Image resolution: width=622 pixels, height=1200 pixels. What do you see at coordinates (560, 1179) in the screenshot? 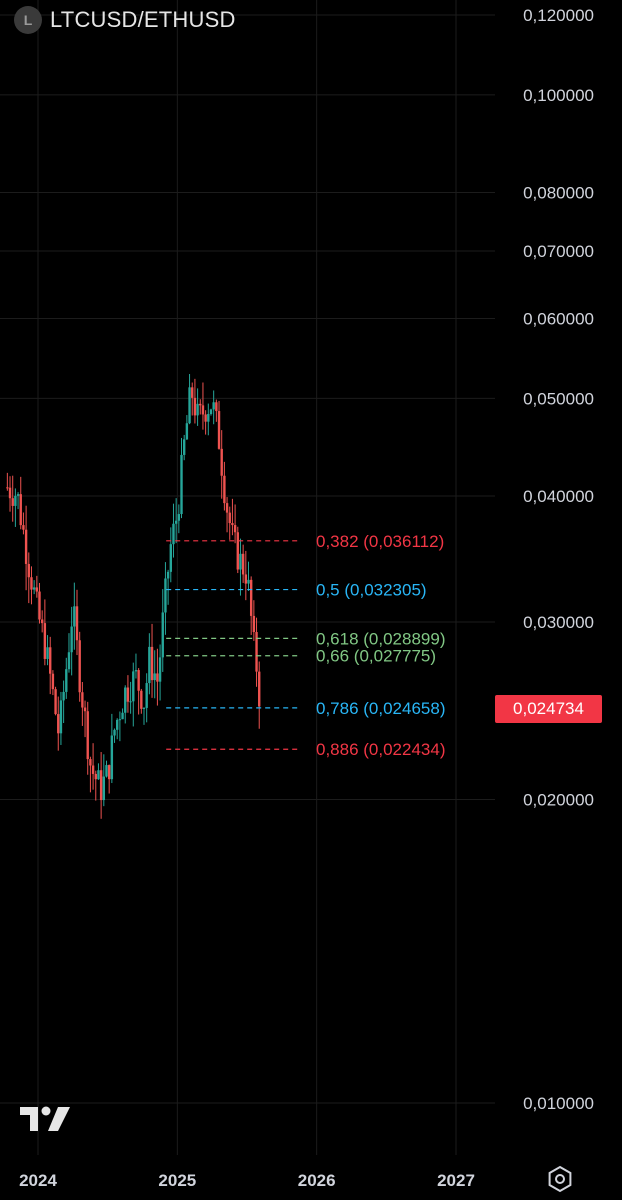
I see `settings-hexagon-icon` at bounding box center [560, 1179].